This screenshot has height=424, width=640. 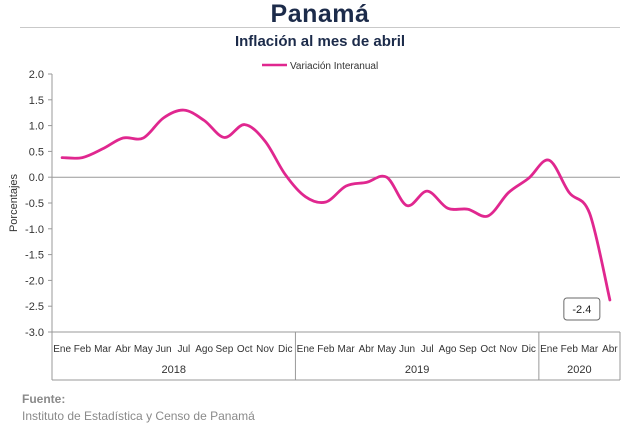 I want to click on y-tick-label: -2.0, so click(x=34, y=281).